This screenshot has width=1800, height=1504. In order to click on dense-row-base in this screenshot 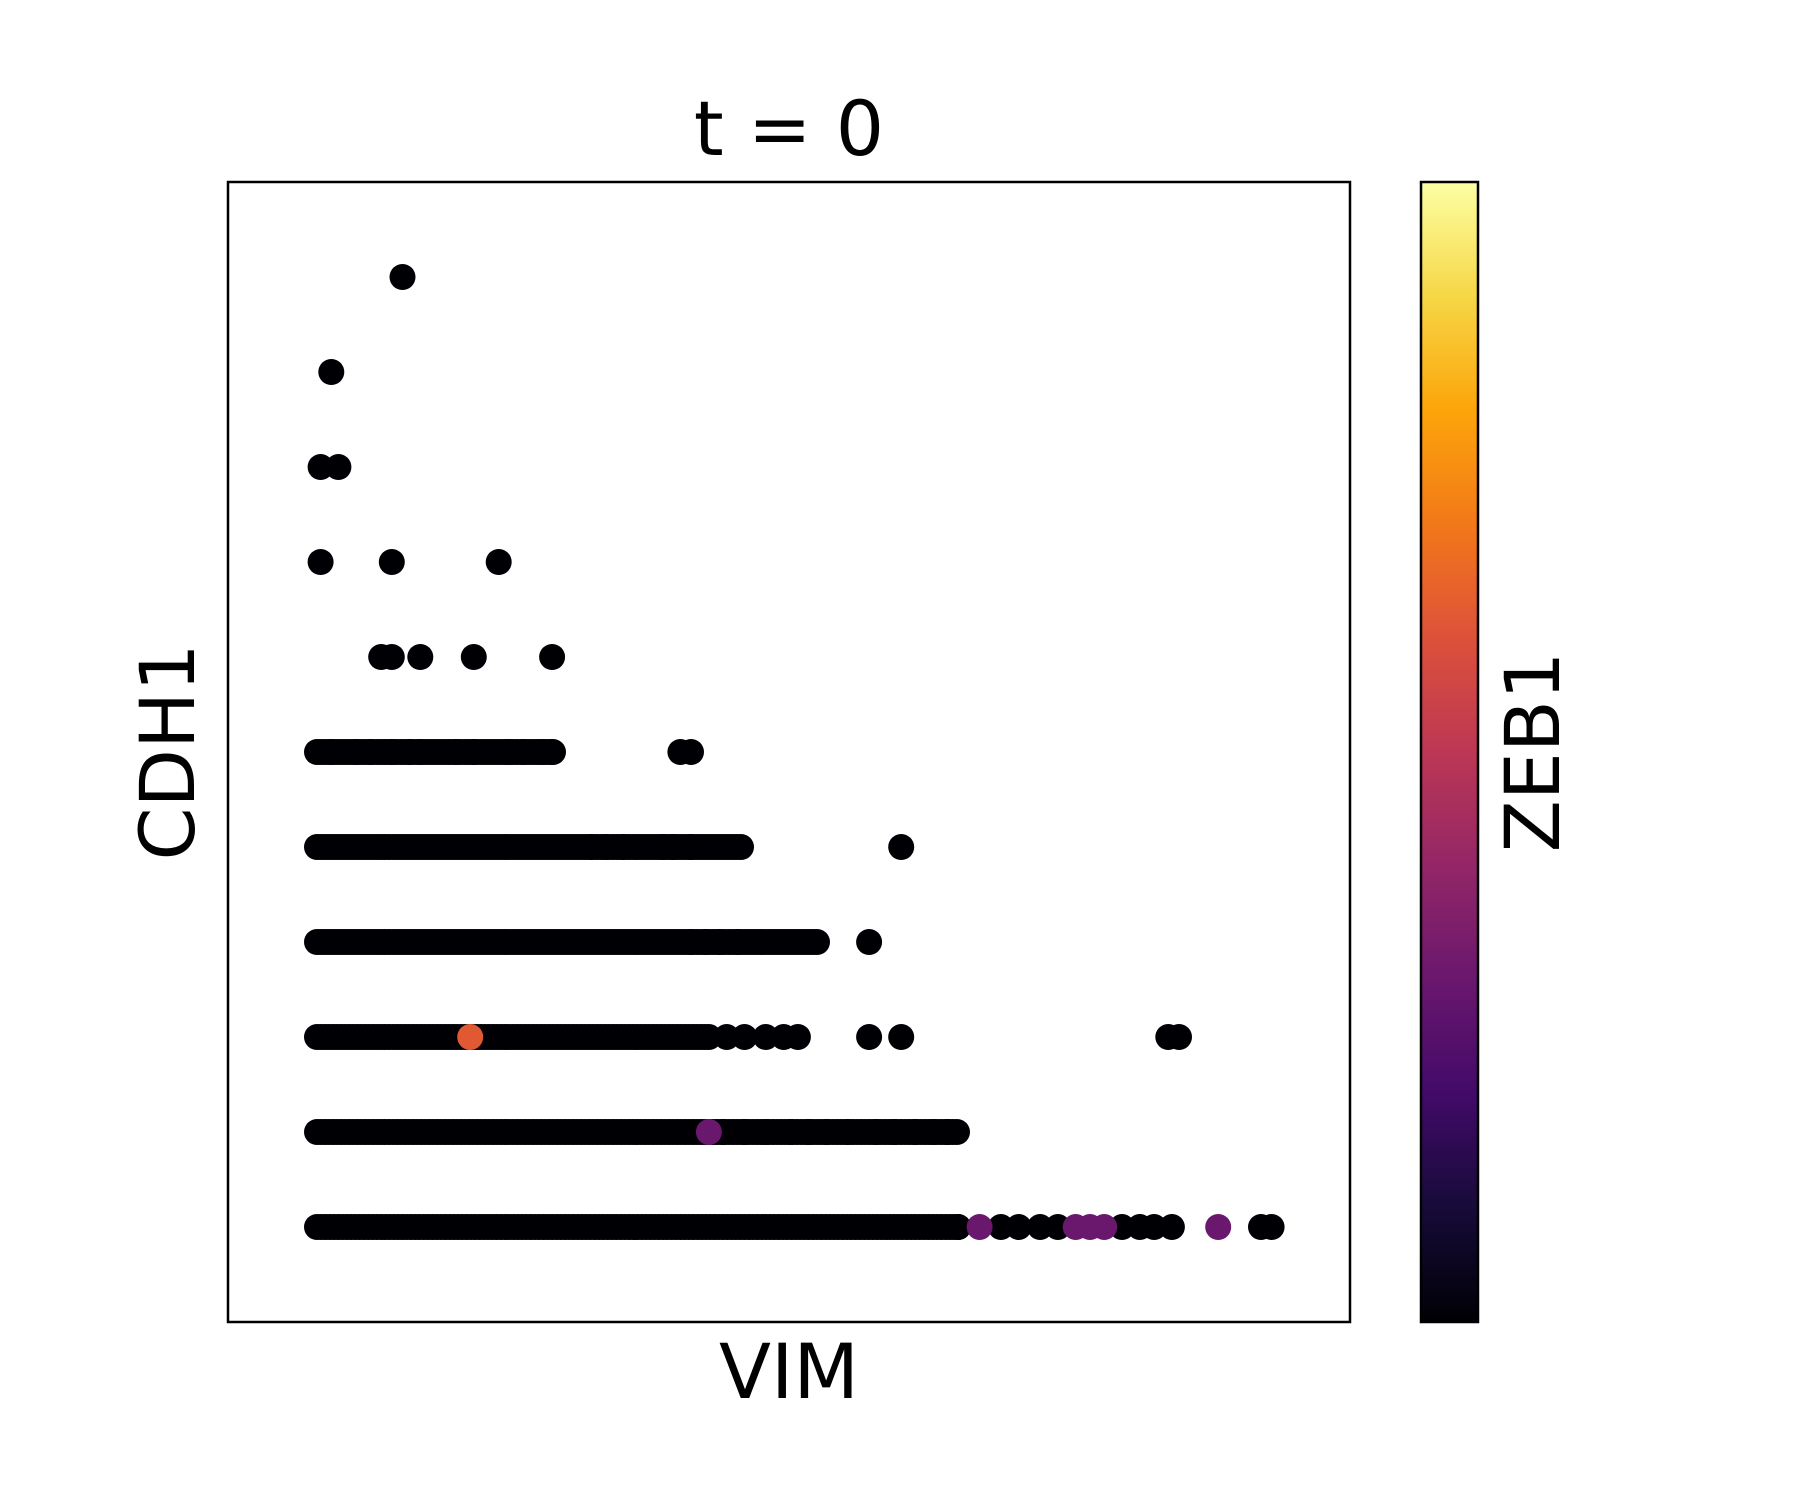, I will do `click(638, 1227)`.